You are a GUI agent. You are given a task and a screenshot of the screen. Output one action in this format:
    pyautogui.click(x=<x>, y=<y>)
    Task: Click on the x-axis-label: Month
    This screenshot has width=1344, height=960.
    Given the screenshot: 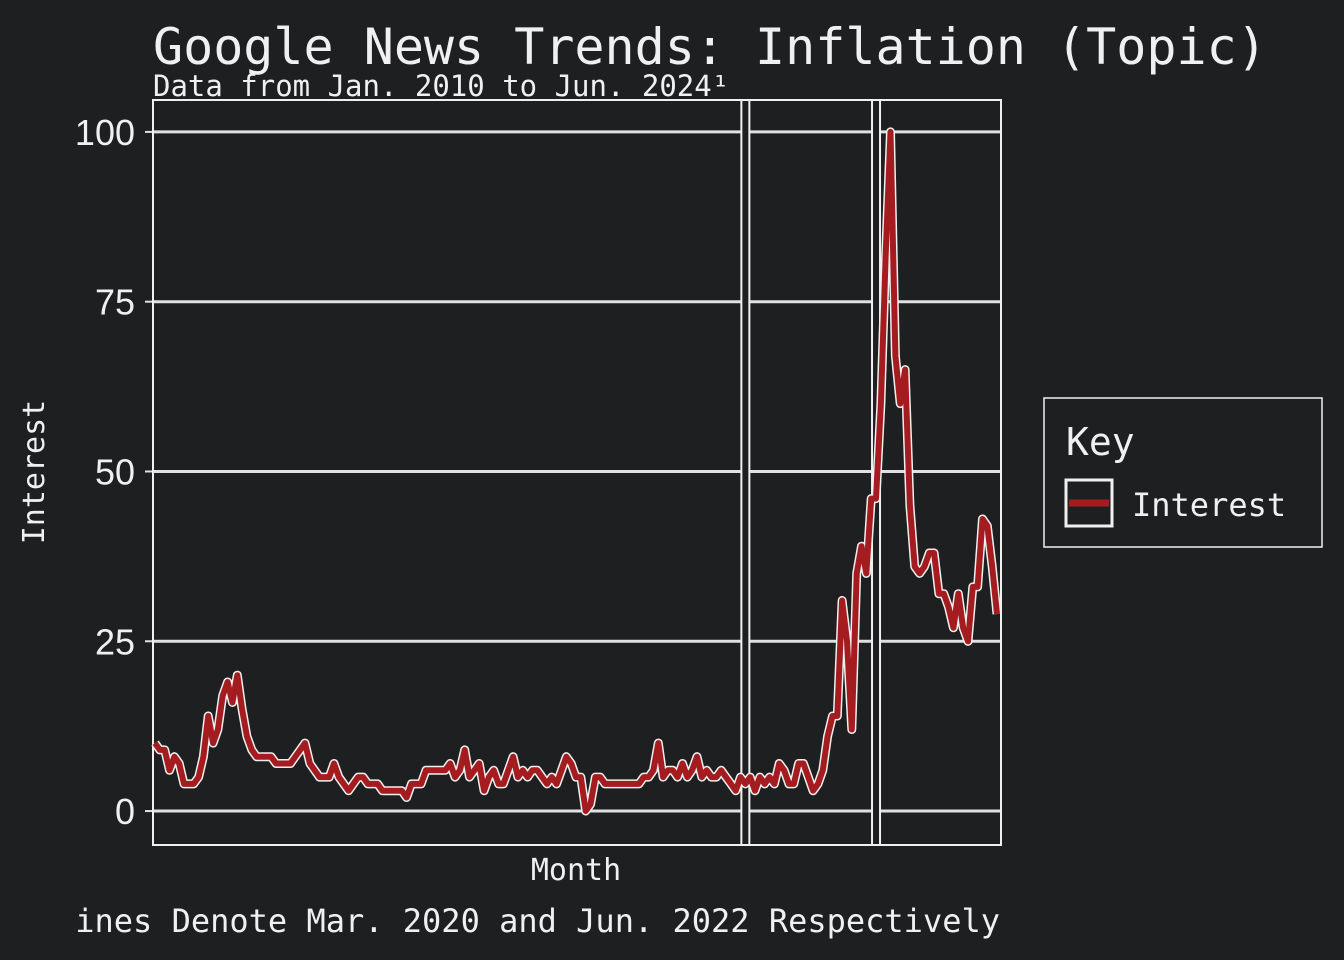 What is the action you would take?
    pyautogui.click(x=576, y=870)
    